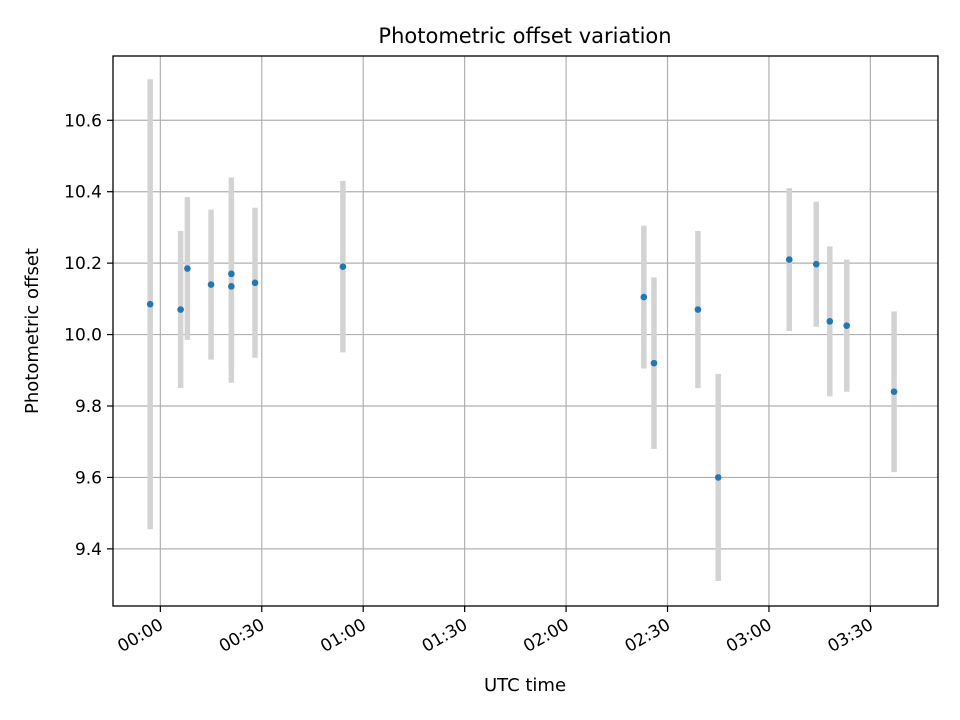  I want to click on x-axis: 00:00 00:30 01:00 01:30 02:00 02:30 03:00 03:30, so click(495, 631).